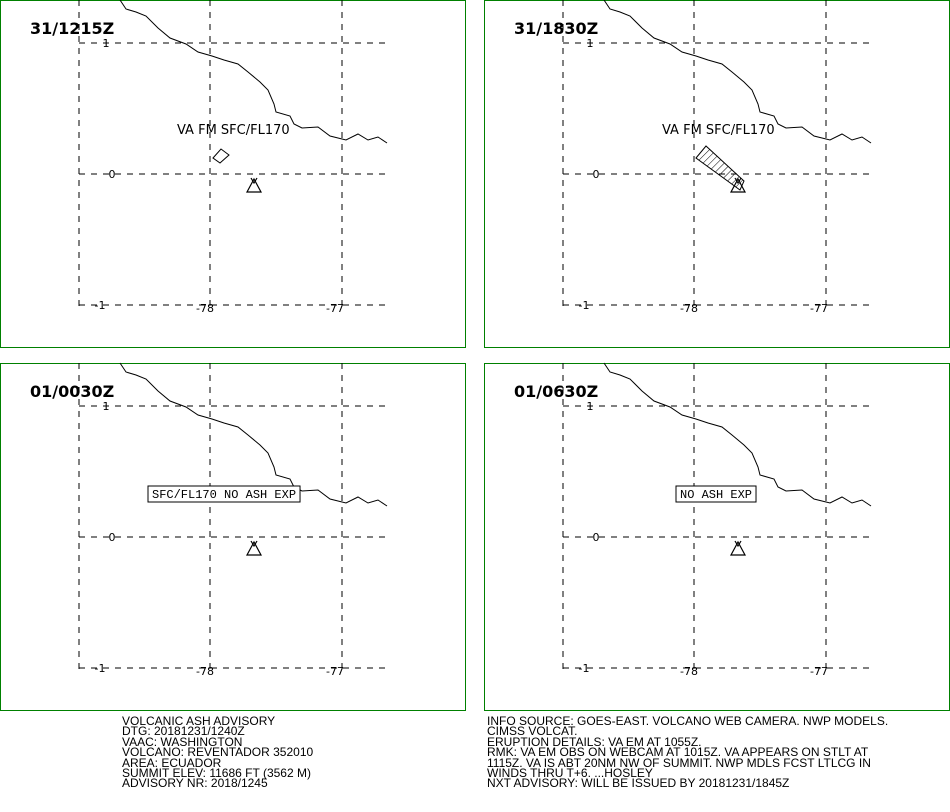 Image resolution: width=950 pixels, height=812 pixels. Describe the element at coordinates (72, 391) in the screenshot. I see `valid-time: 01/0030Z` at that location.